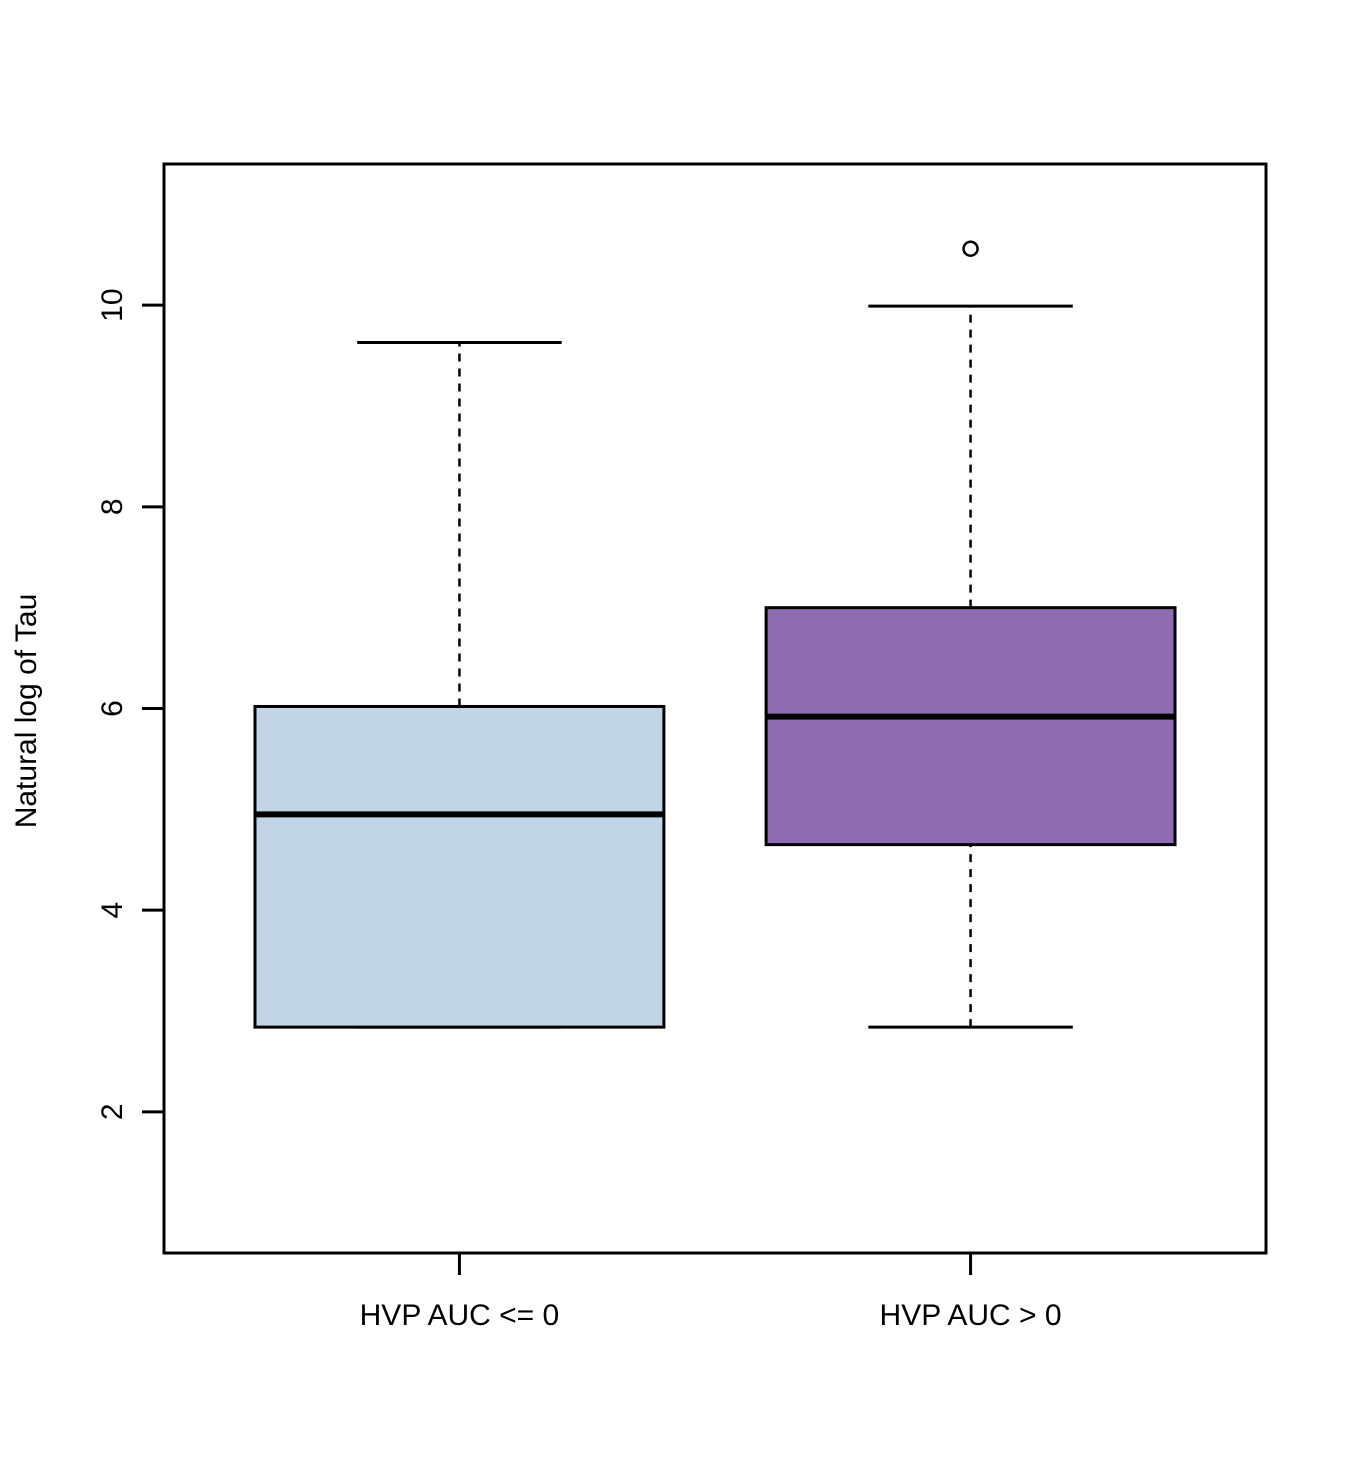  Describe the element at coordinates (112, 304) in the screenshot. I see `y-tick-label: 10` at that location.